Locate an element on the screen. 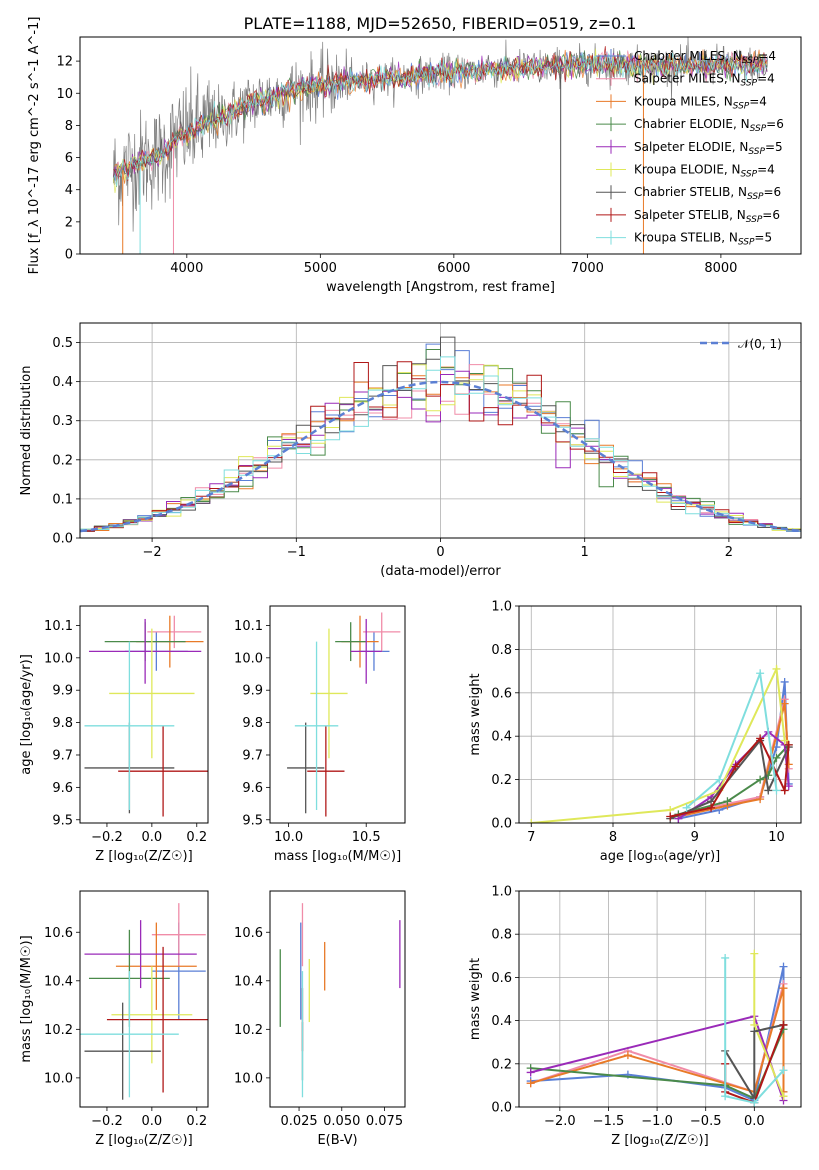 Image resolution: width=819 pixels, height=1170 pixels. y-tick-label: 0.5 is located at coordinates (62, 343).